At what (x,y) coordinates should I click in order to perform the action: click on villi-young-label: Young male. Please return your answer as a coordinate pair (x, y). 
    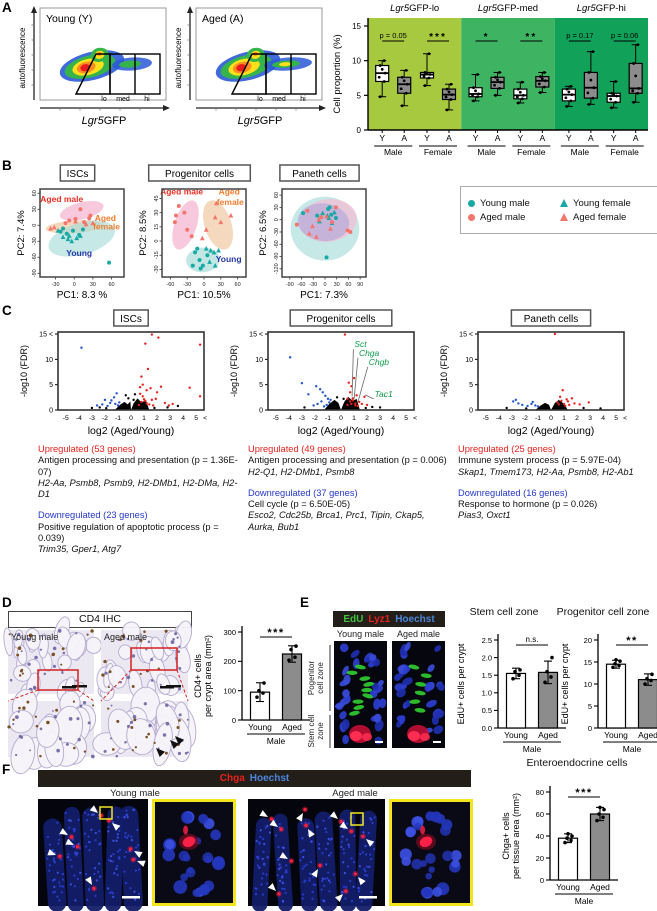
    Looking at the image, I should click on (135, 793).